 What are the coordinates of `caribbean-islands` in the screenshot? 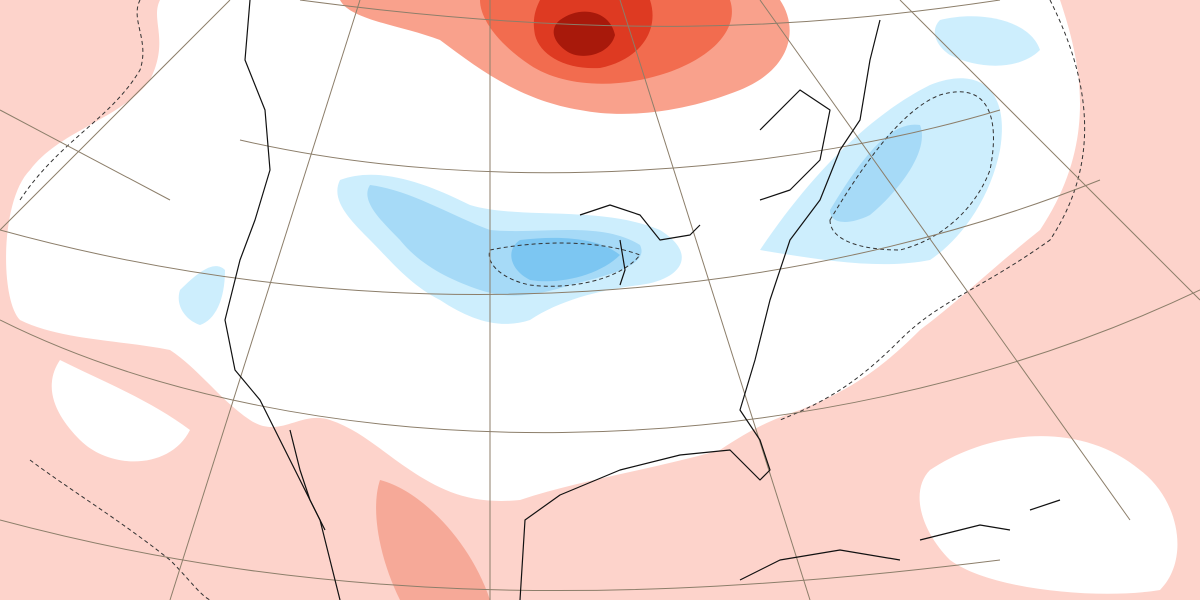 It's located at (900, 540).